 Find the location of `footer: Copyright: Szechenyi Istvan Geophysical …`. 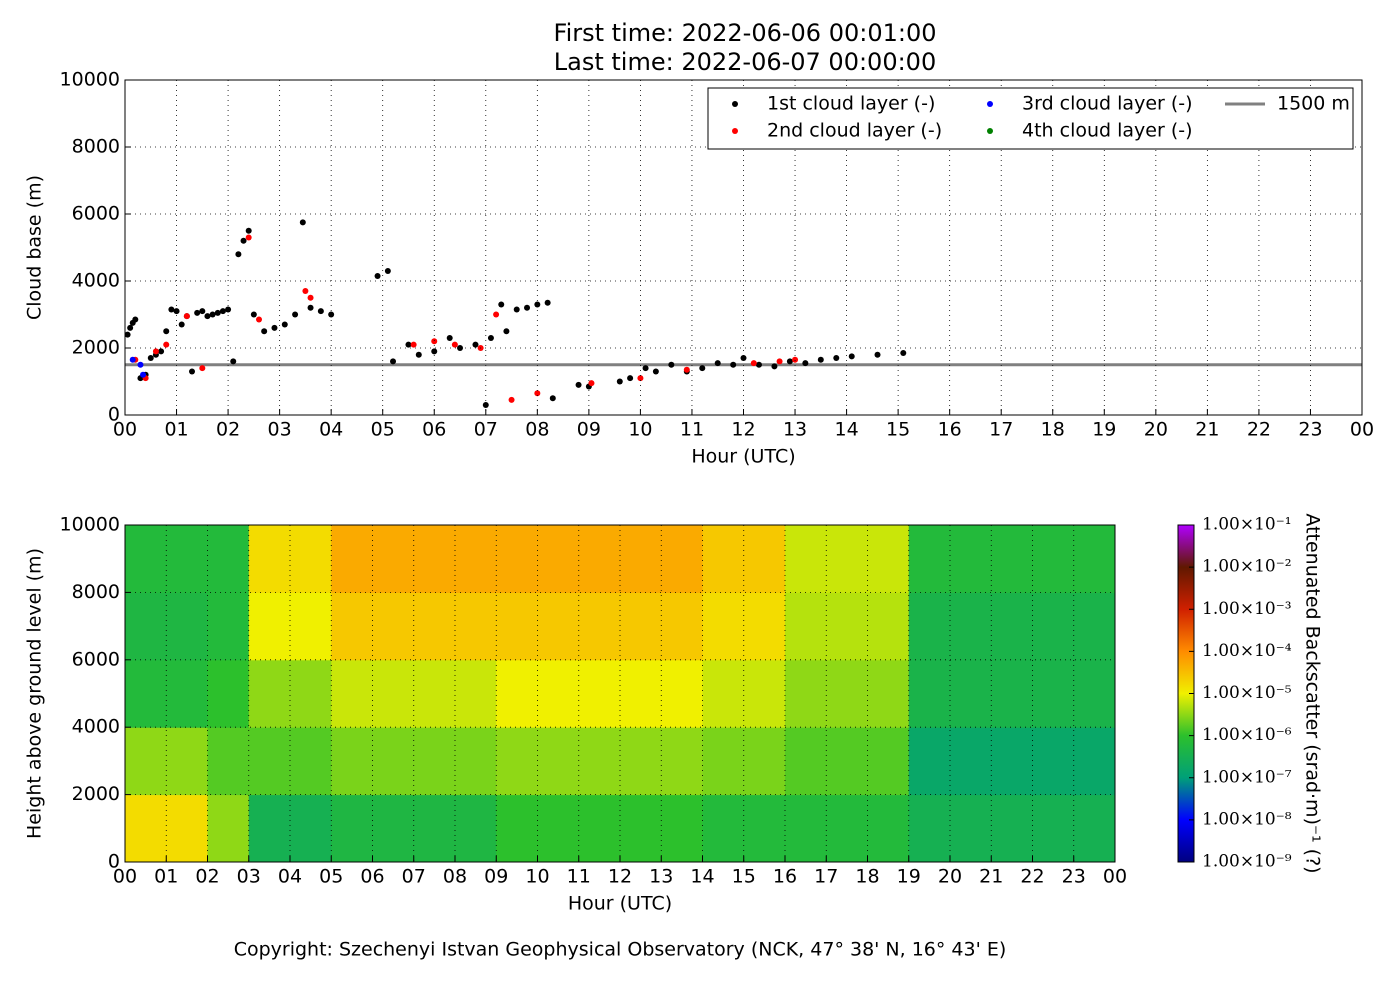

footer: Copyright: Szechenyi Istvan Geophysical … is located at coordinates (620, 950).